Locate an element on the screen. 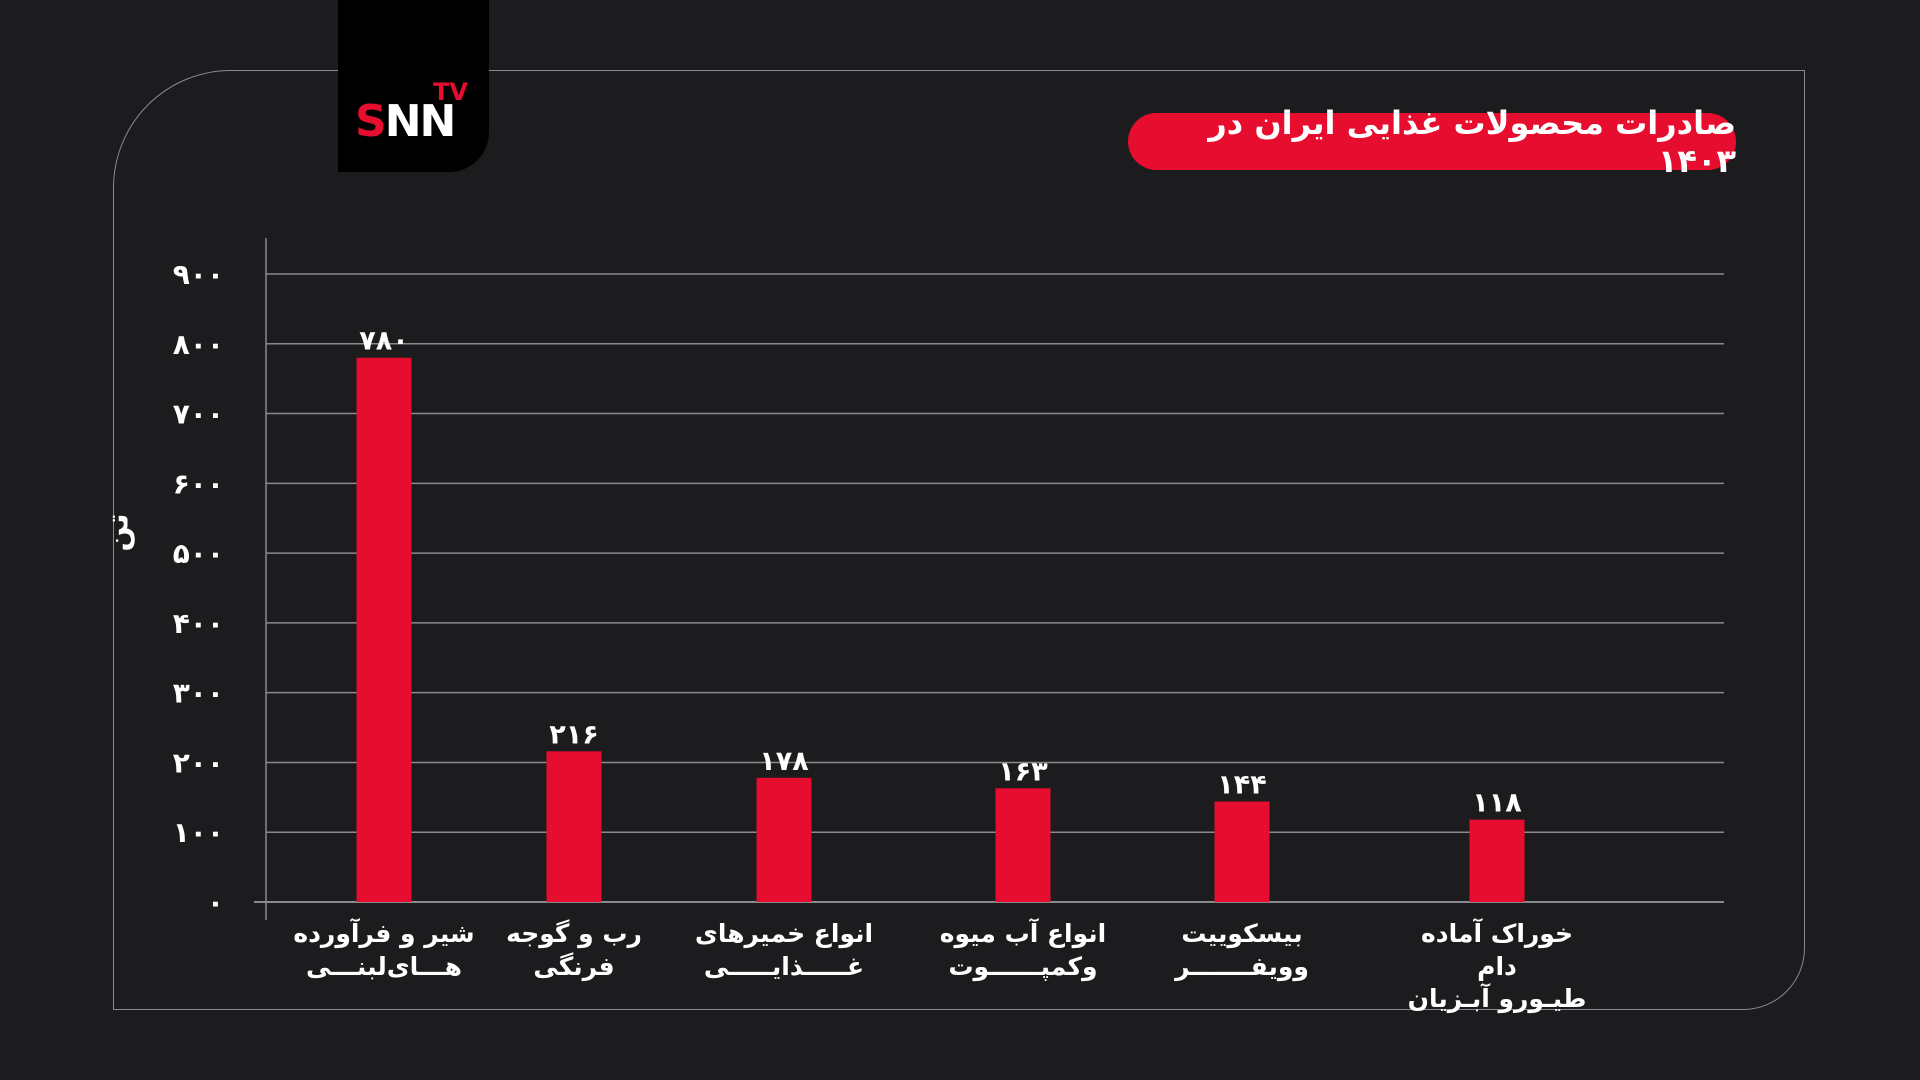  bar-value-label-2: ١٧٨ is located at coordinates (784, 761).